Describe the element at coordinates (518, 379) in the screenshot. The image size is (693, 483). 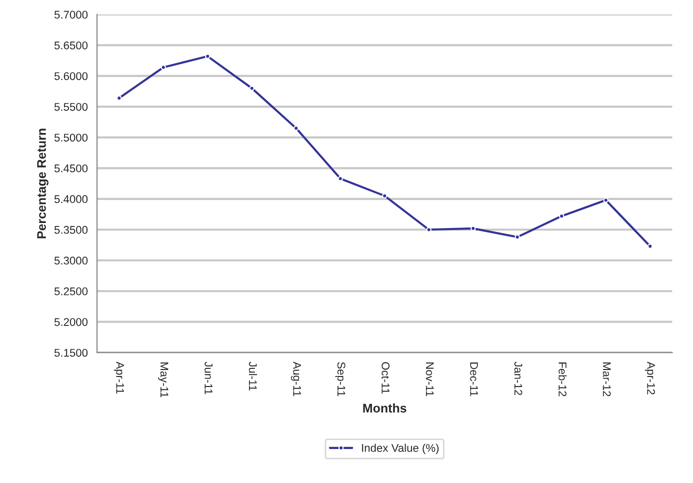
I see `x-tick-label: Jan-12` at that location.